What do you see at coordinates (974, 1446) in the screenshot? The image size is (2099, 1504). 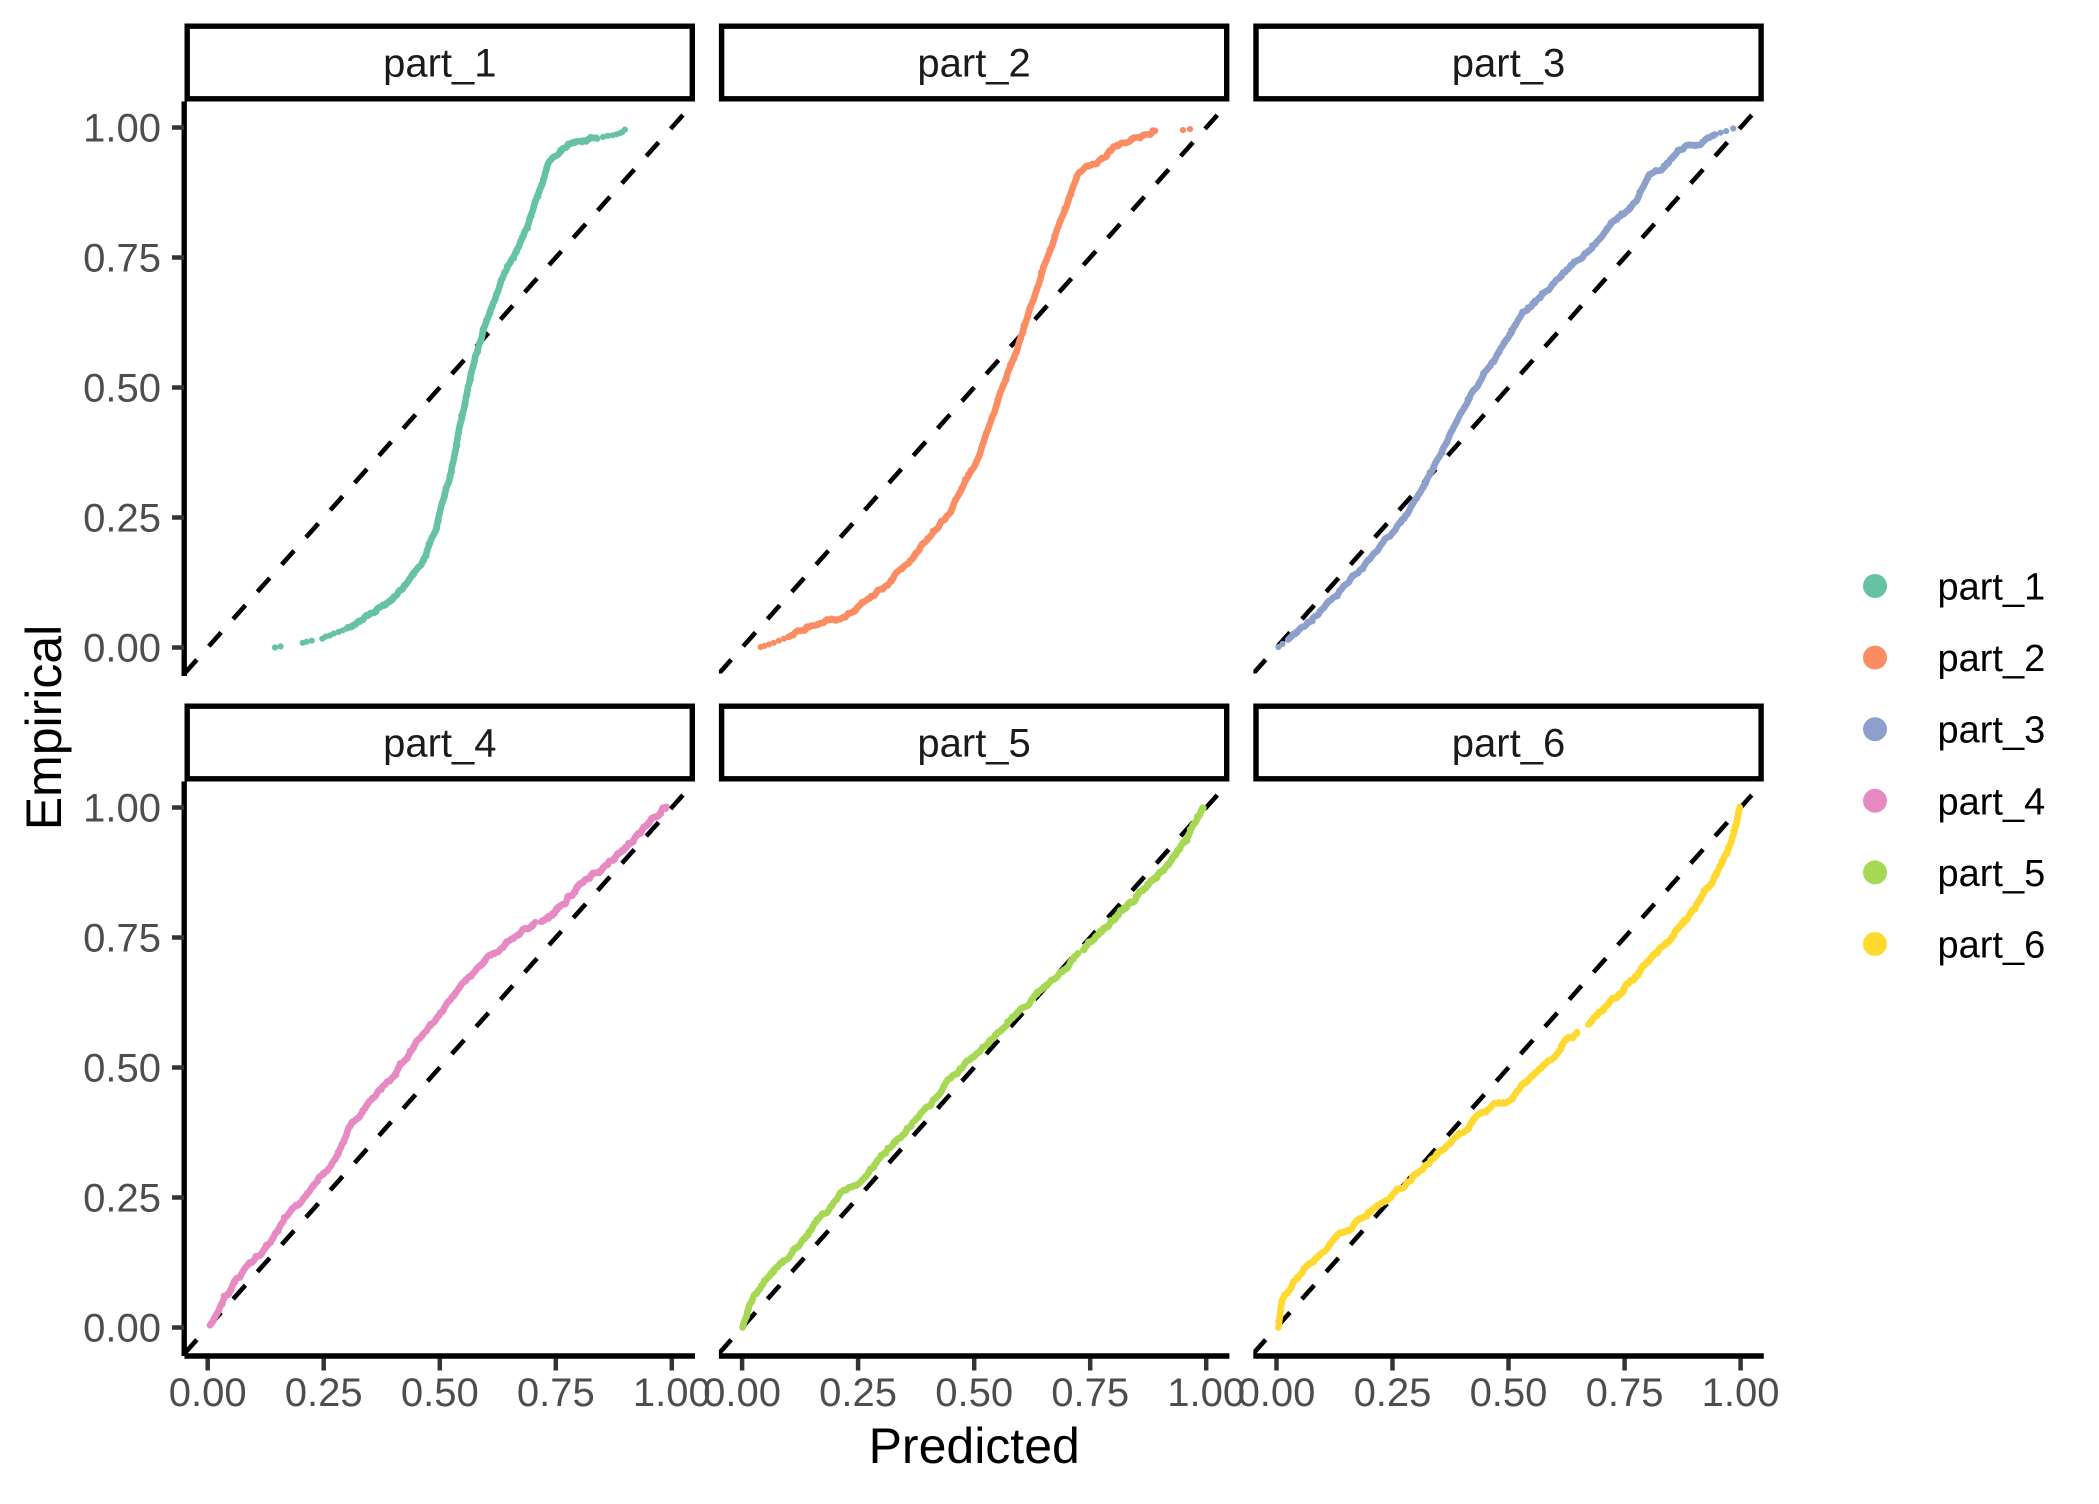 I see `svg-text: Predicted` at bounding box center [974, 1446].